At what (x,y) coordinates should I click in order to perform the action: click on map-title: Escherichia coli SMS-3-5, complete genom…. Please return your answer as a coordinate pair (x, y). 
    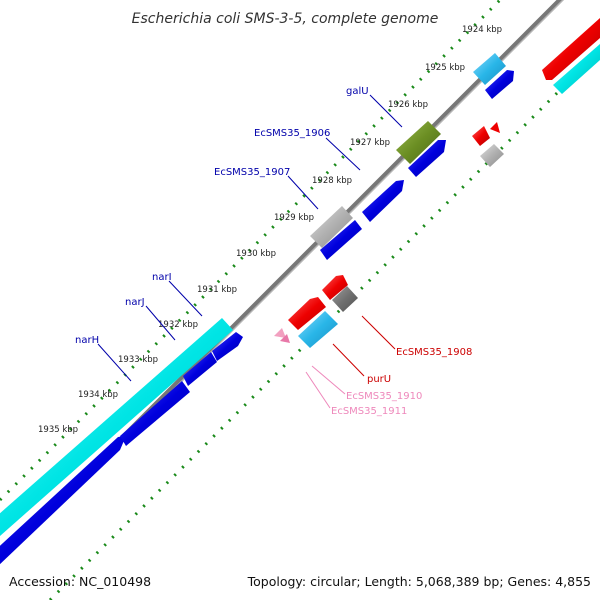
    Looking at the image, I should click on (285, 19).